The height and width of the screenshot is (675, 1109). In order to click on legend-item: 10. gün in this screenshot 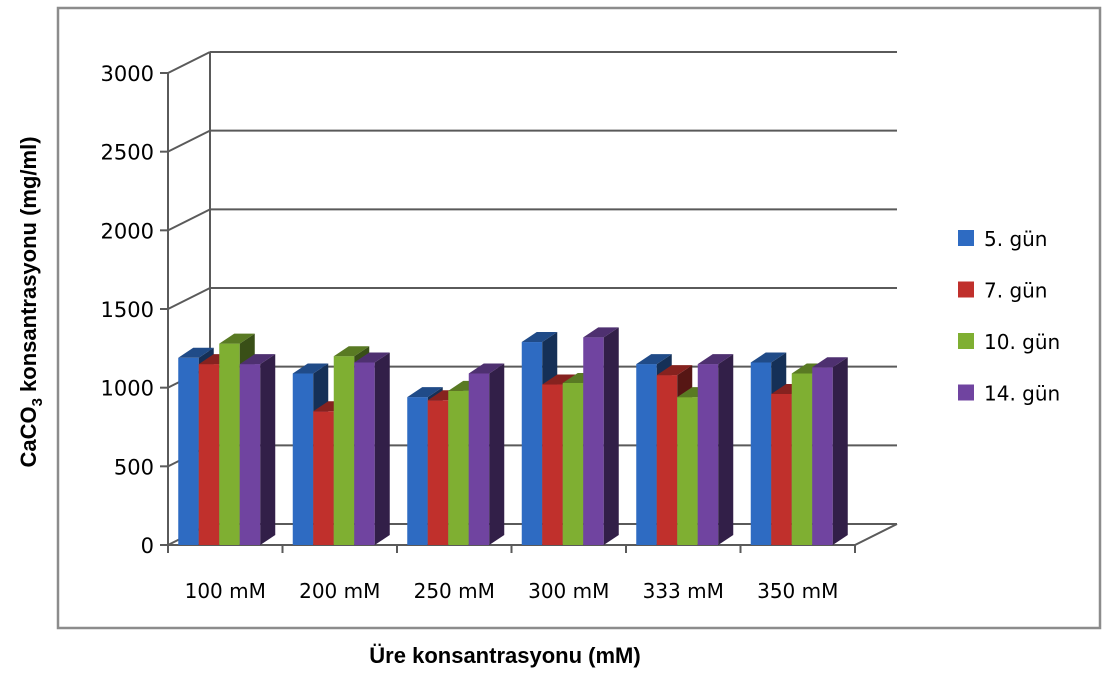, I will do `click(1009, 342)`.